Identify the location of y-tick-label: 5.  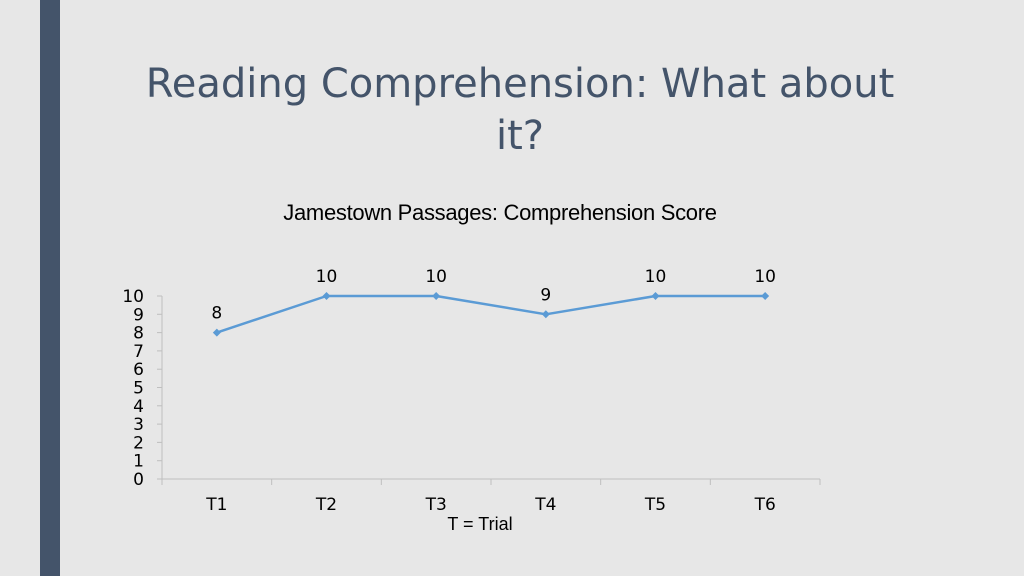
(138, 389).